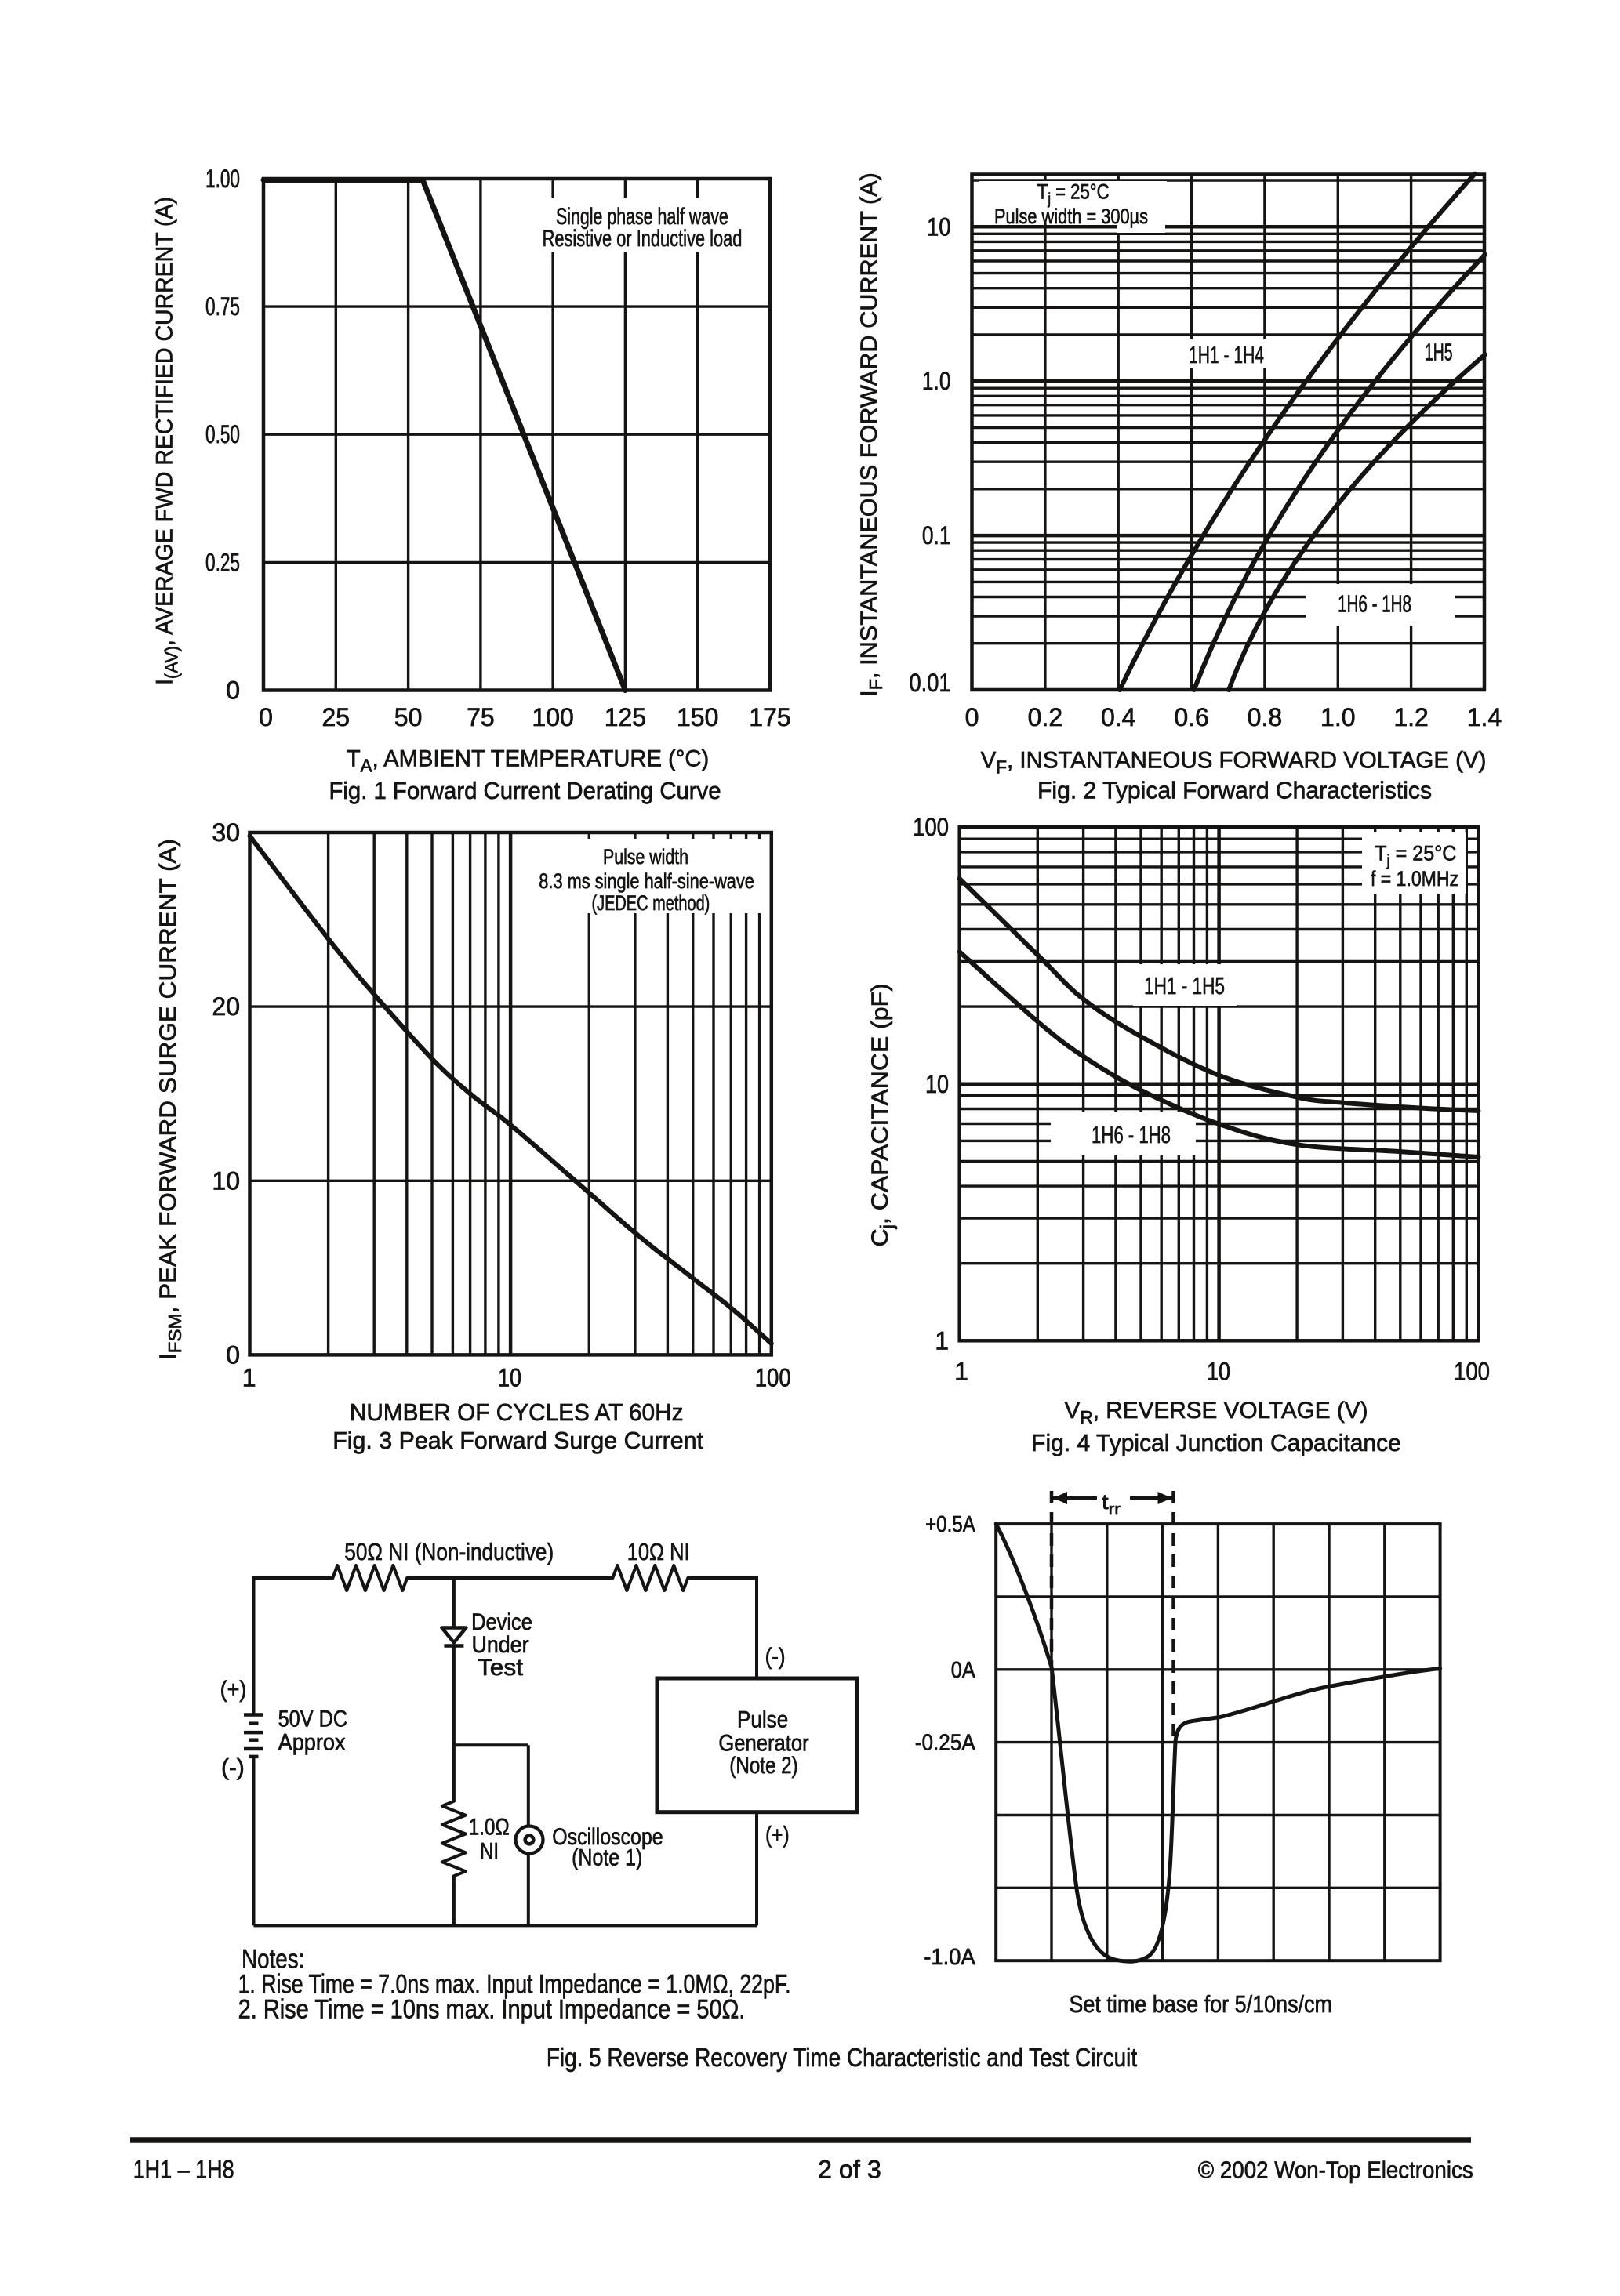  Describe the element at coordinates (882, 1114) in the screenshot. I see `svg-text: Cj​, CAPACITANCE (pF)` at that location.